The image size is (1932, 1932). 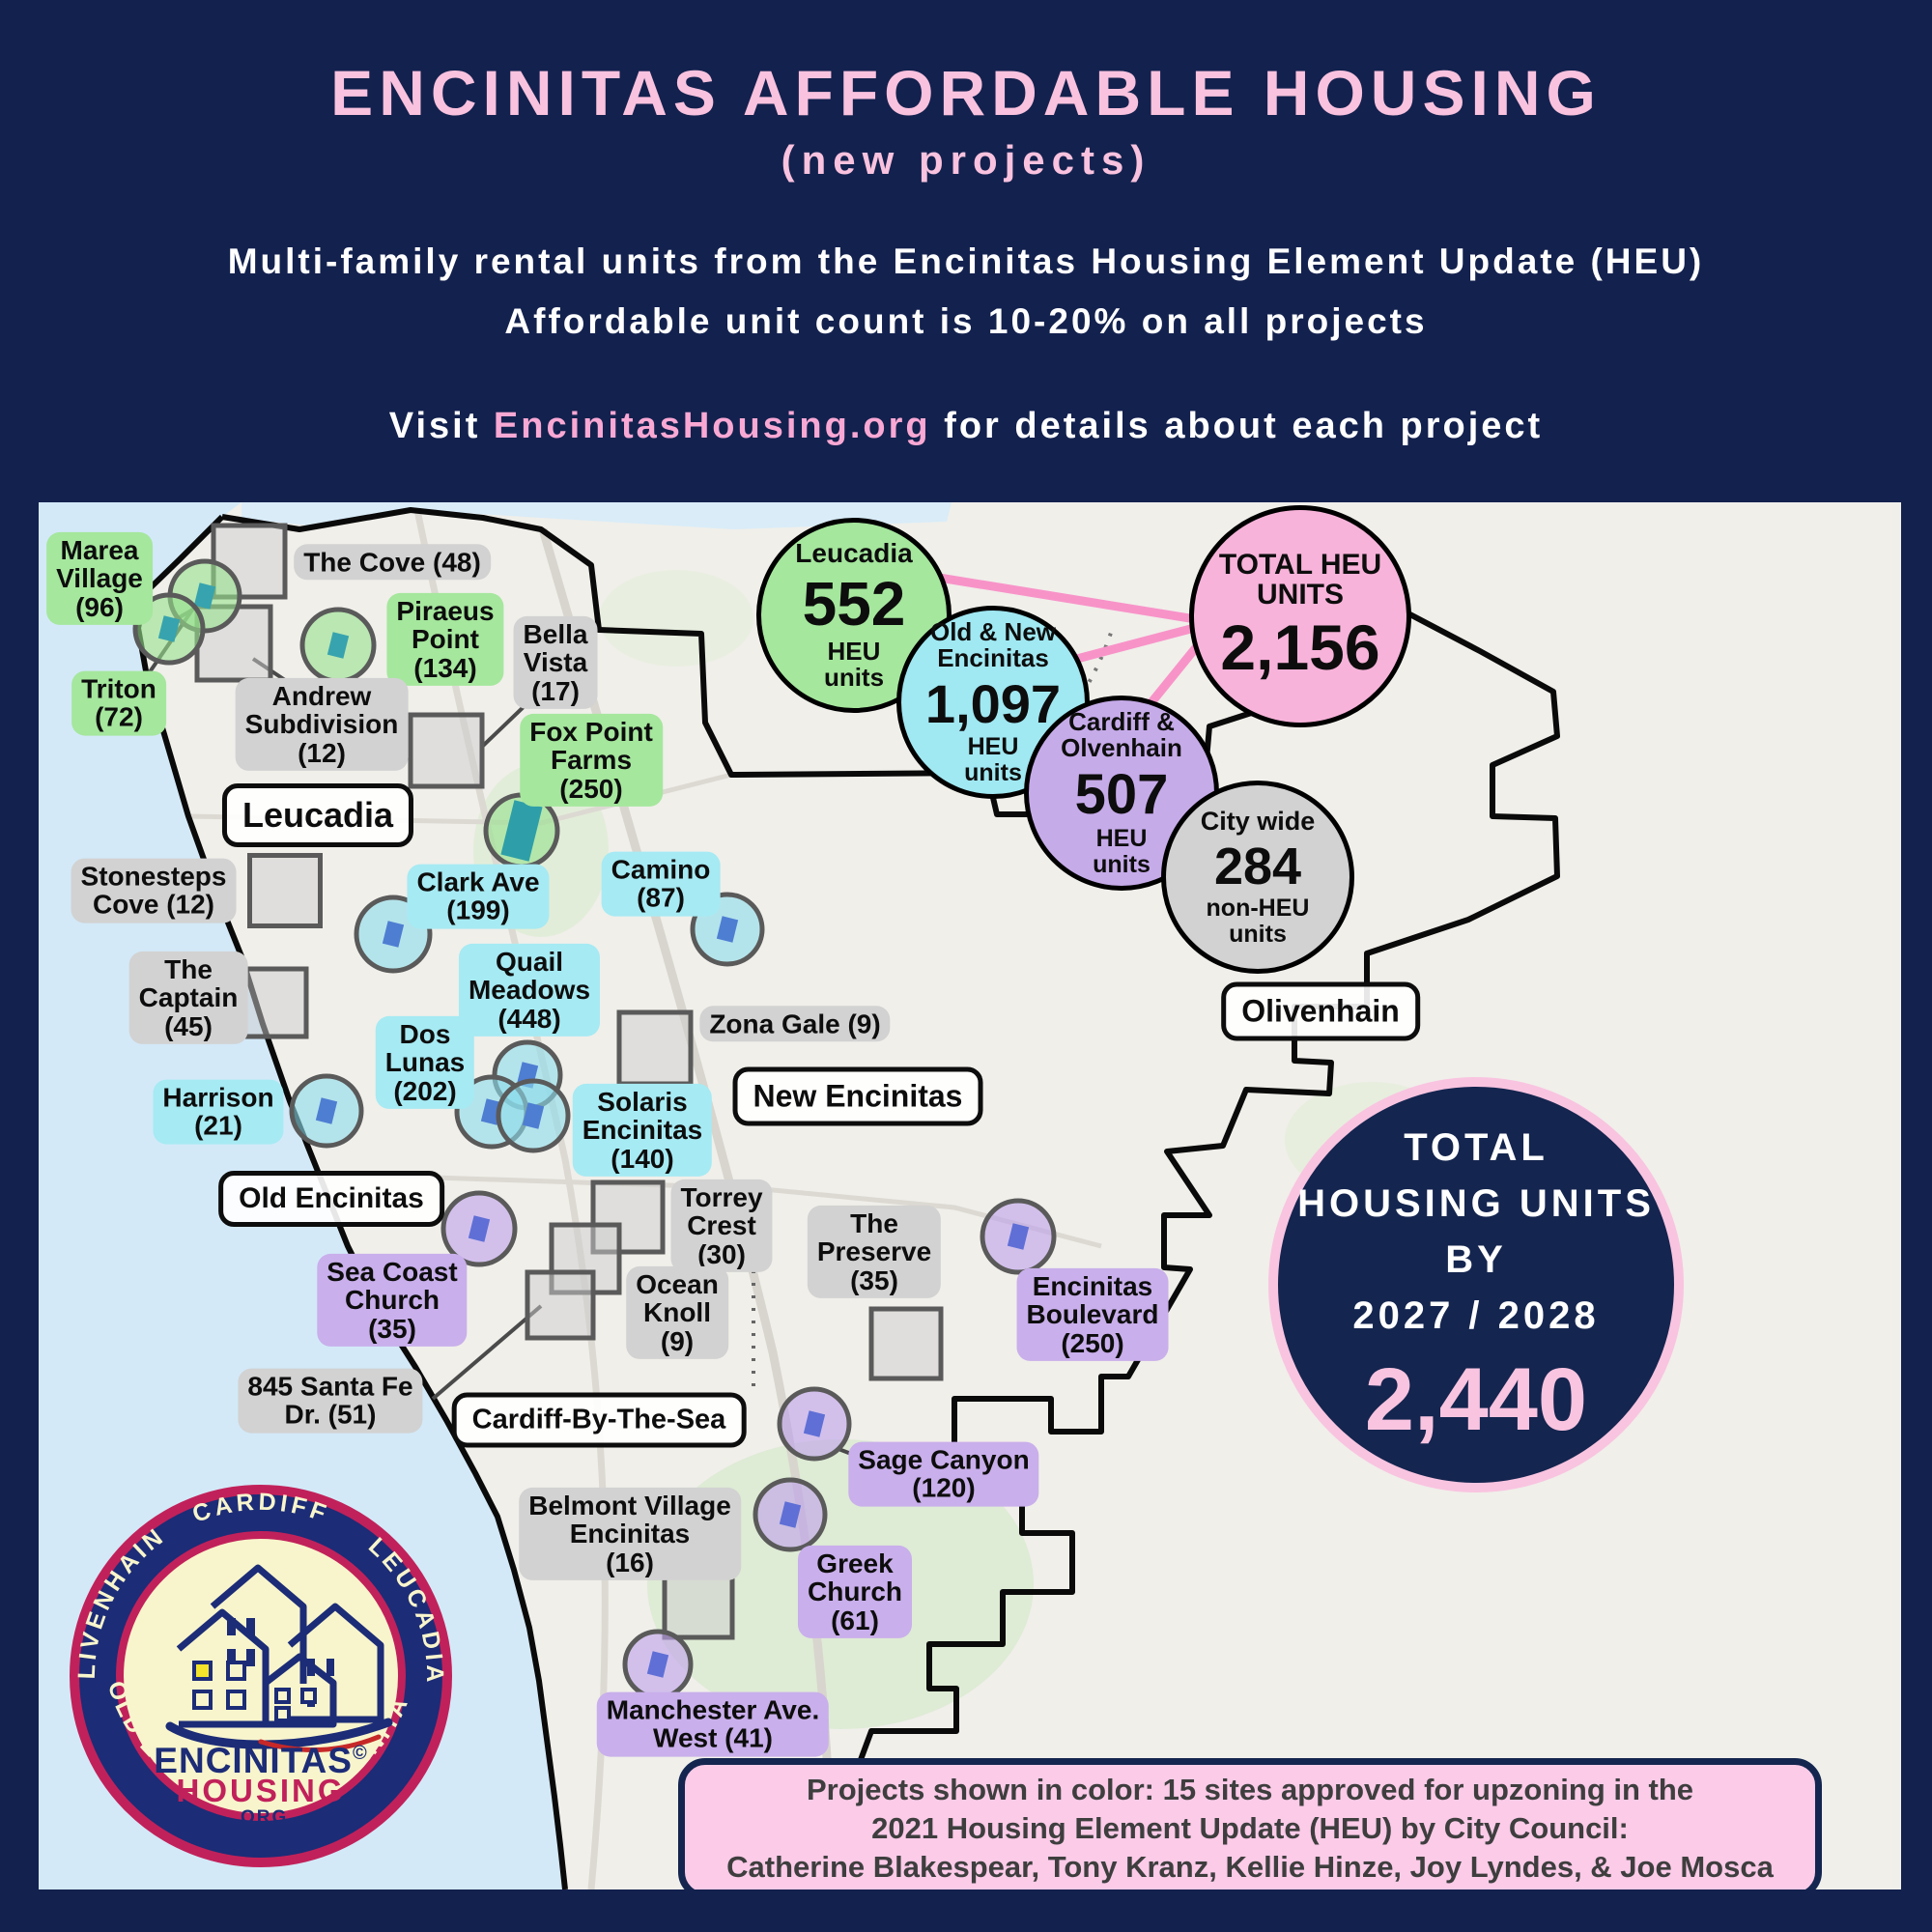 I want to click on project-label-the: The Captain (45), so click(x=188, y=998).